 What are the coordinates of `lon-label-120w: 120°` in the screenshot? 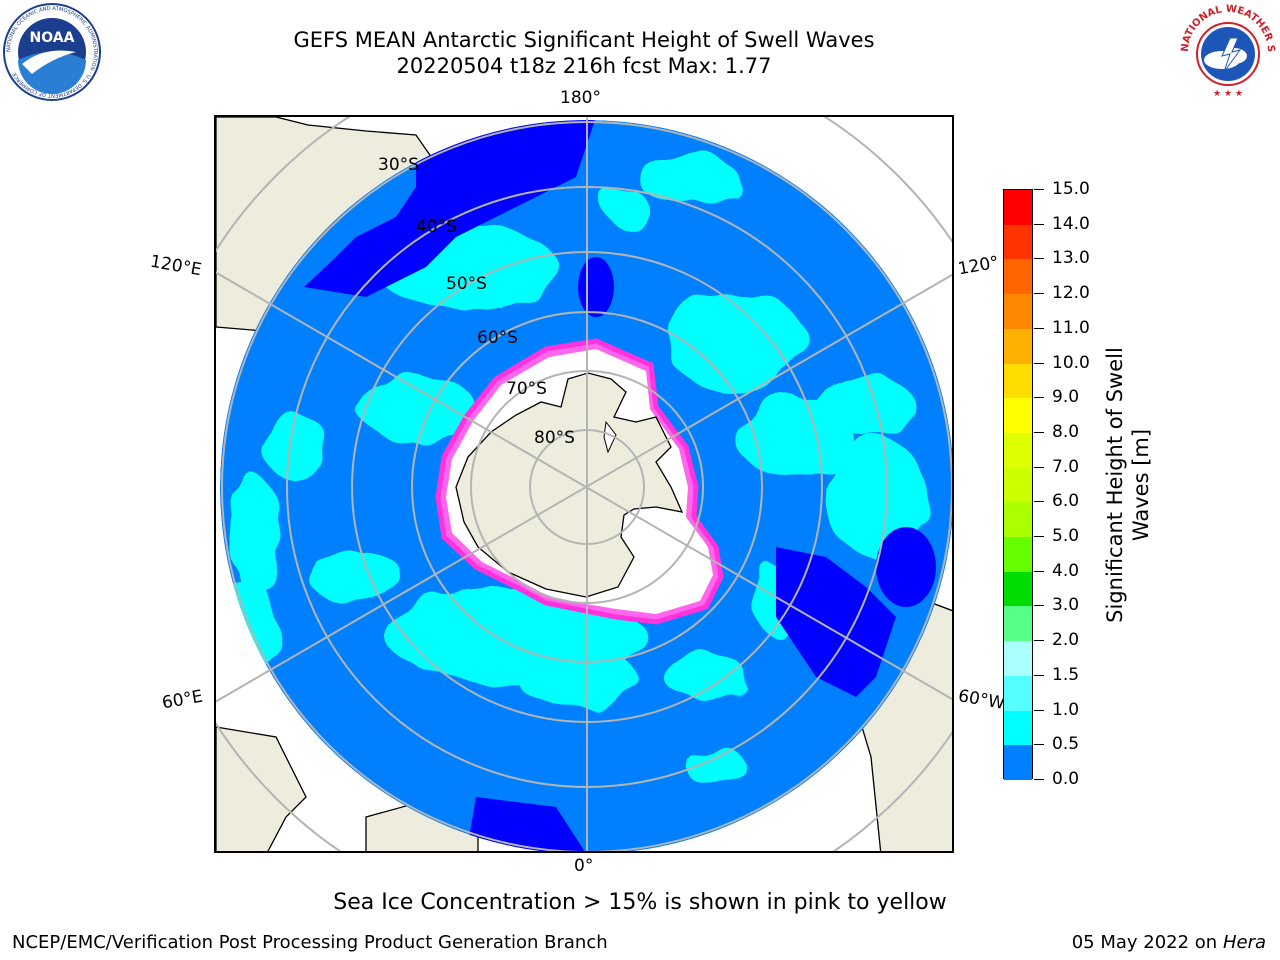 It's located at (978, 266).